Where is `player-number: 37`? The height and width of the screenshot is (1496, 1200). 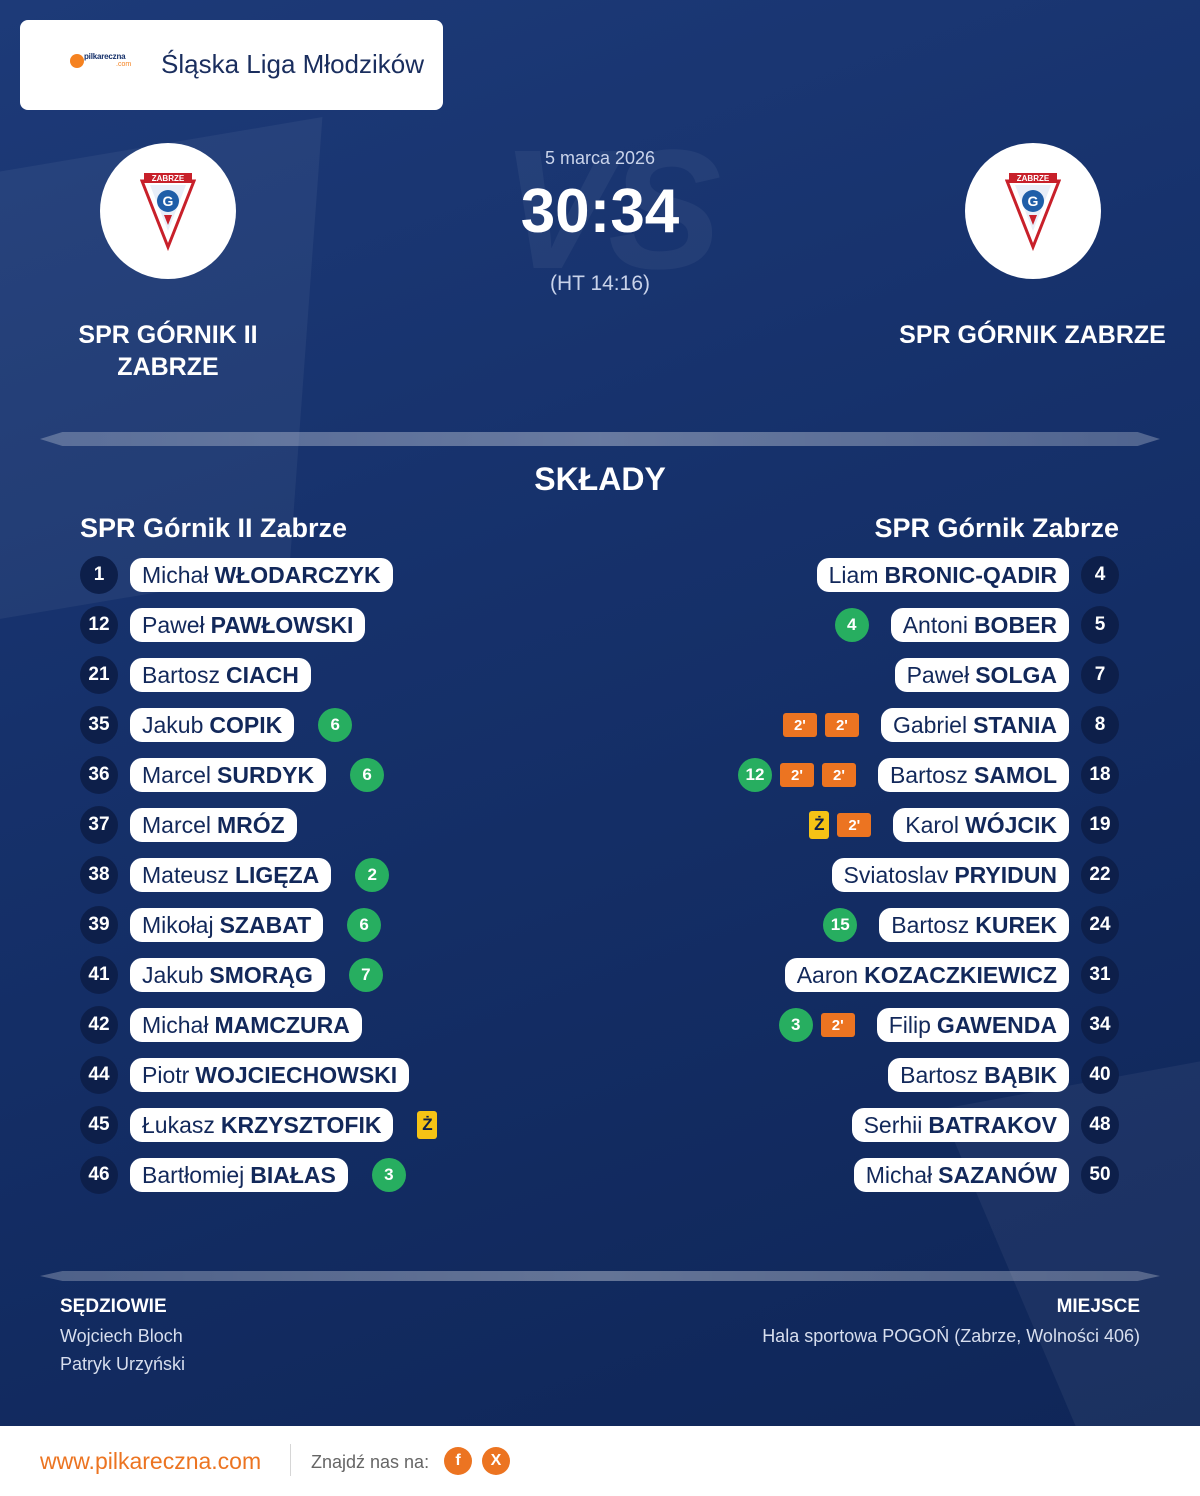
player-number: 37 is located at coordinates (99, 825).